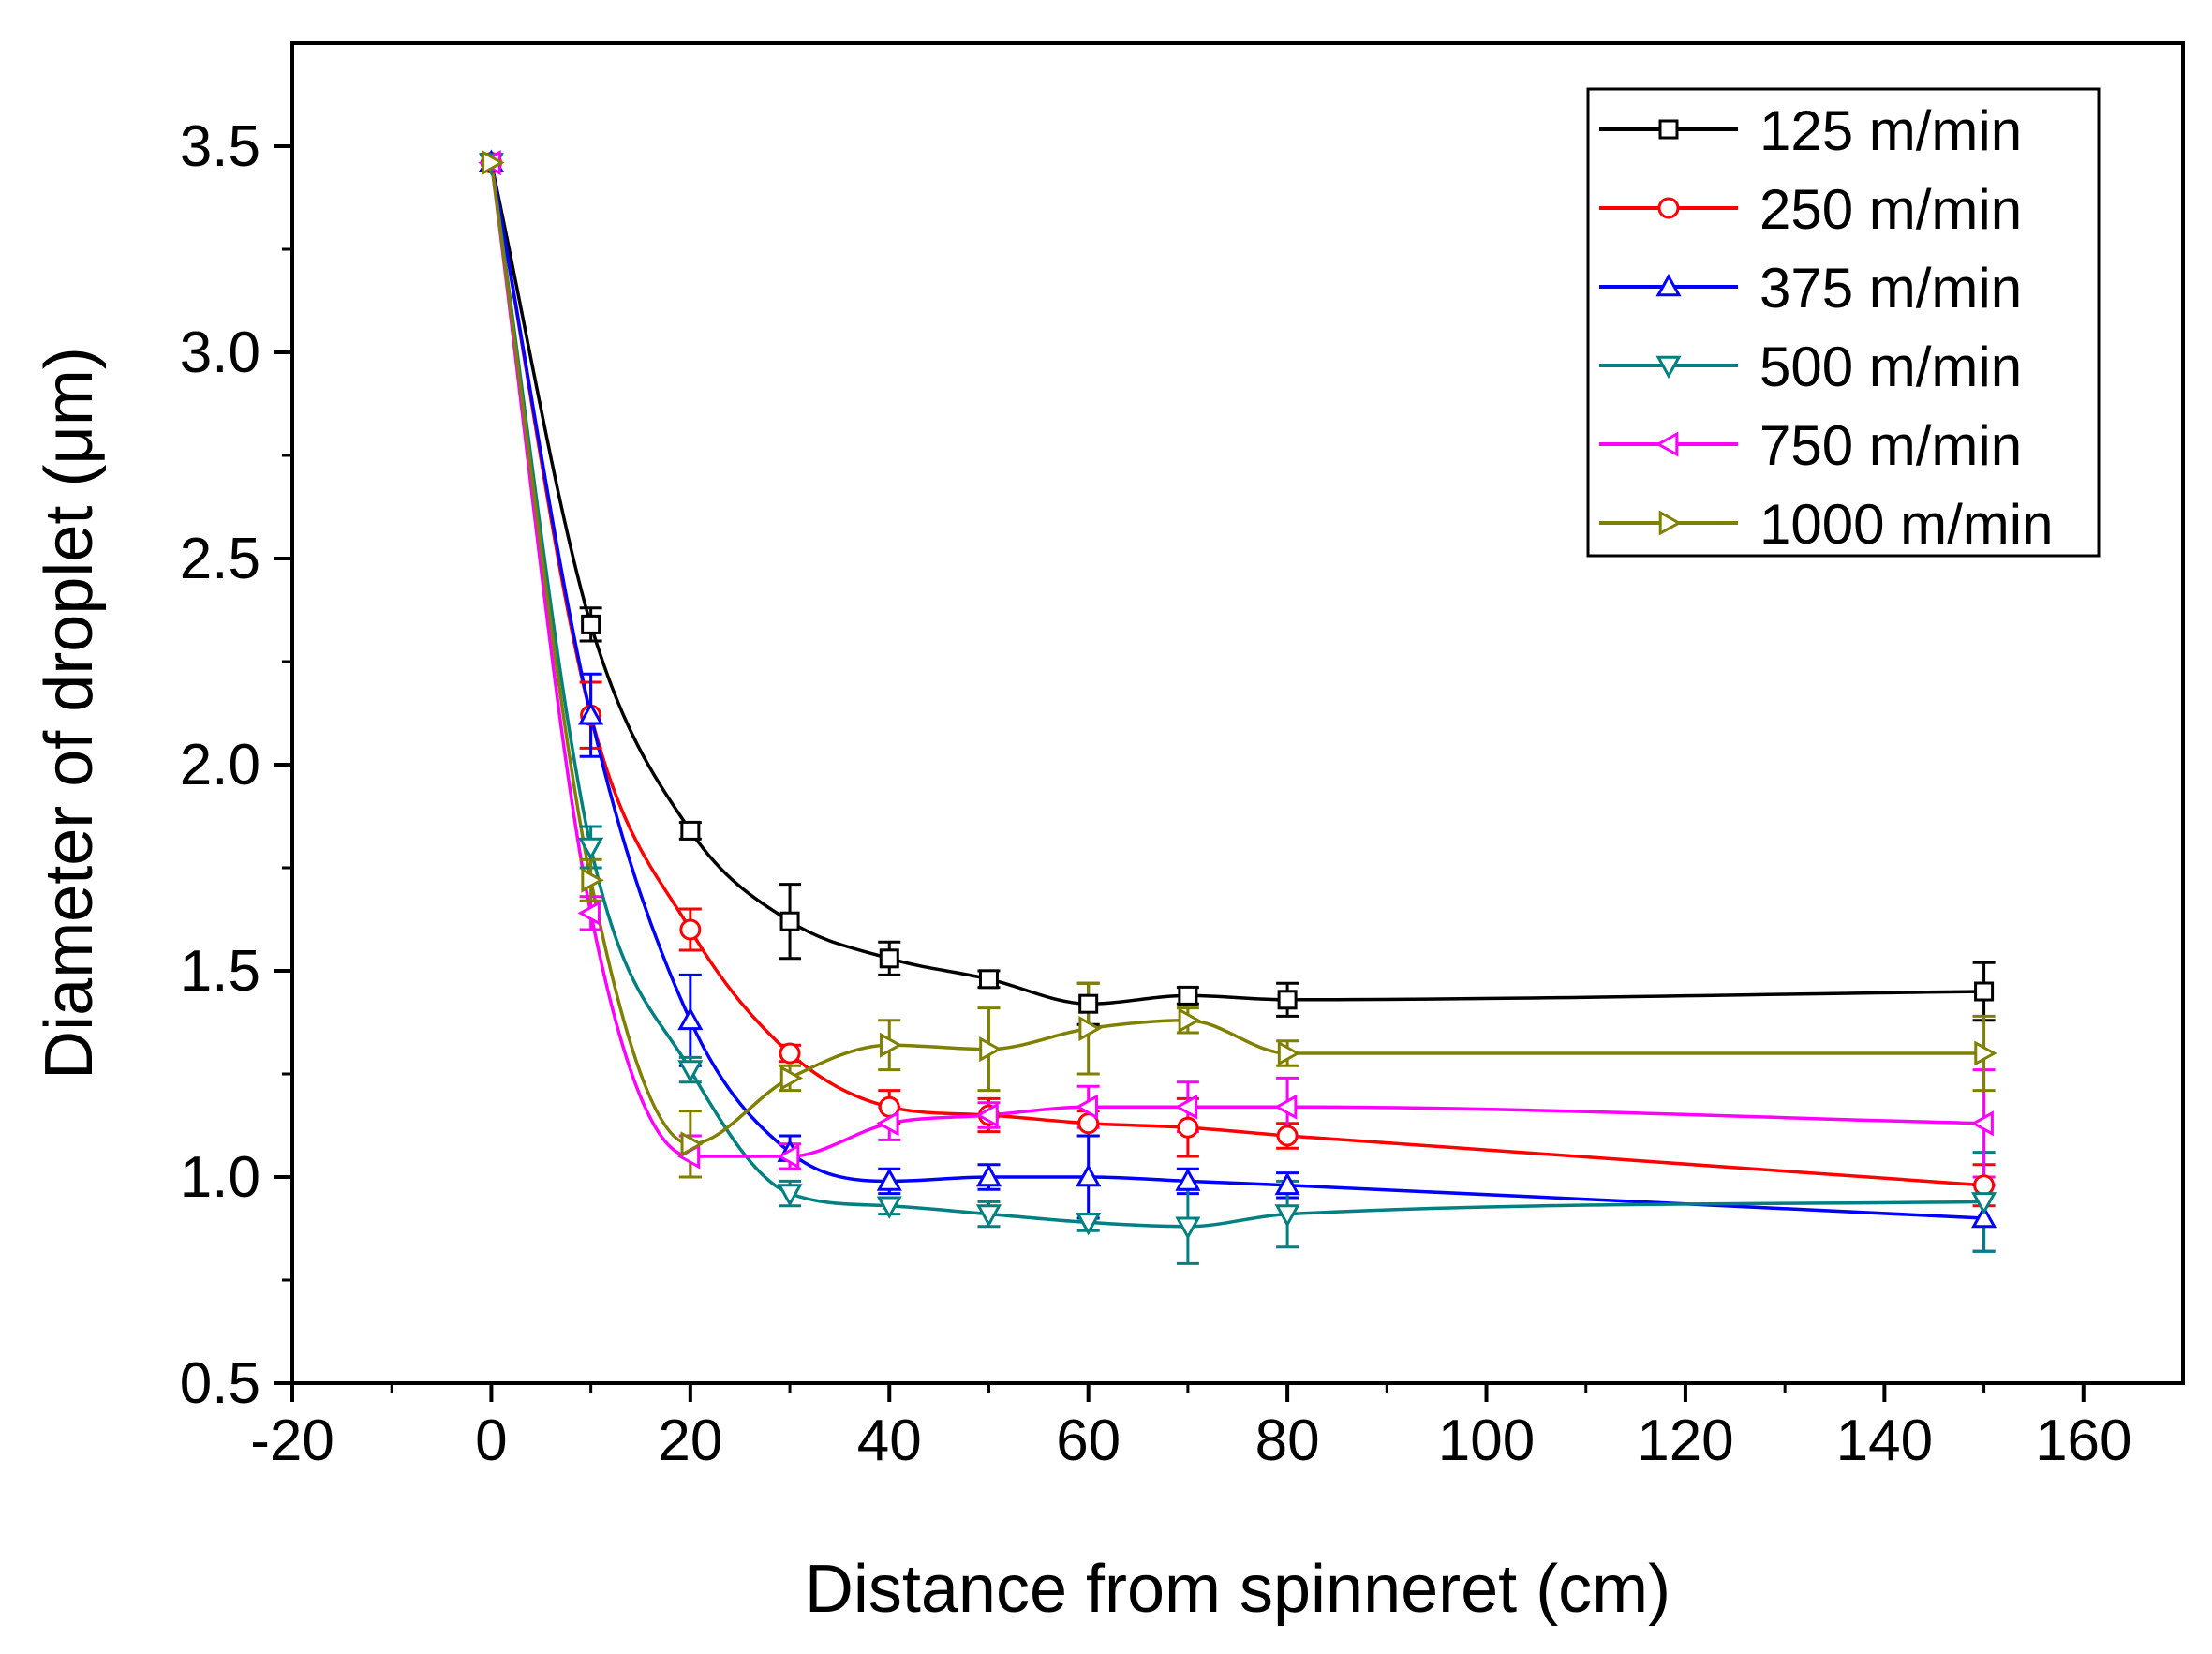 This screenshot has height=1654, width=2212. I want to click on x-tick-label: 140, so click(1884, 1440).